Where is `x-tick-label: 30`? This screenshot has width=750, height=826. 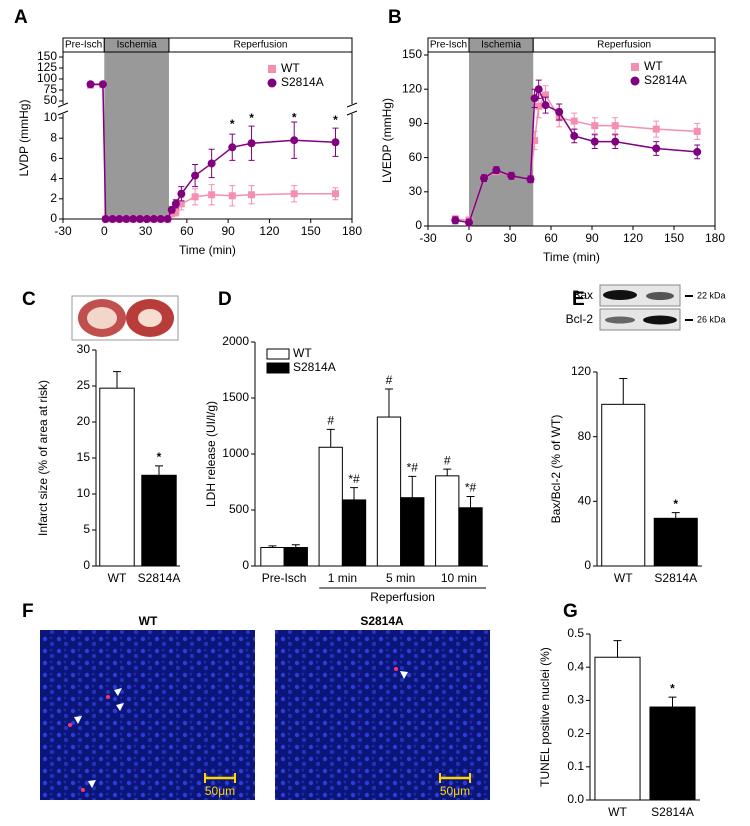
x-tick-label: 30 is located at coordinates (146, 231).